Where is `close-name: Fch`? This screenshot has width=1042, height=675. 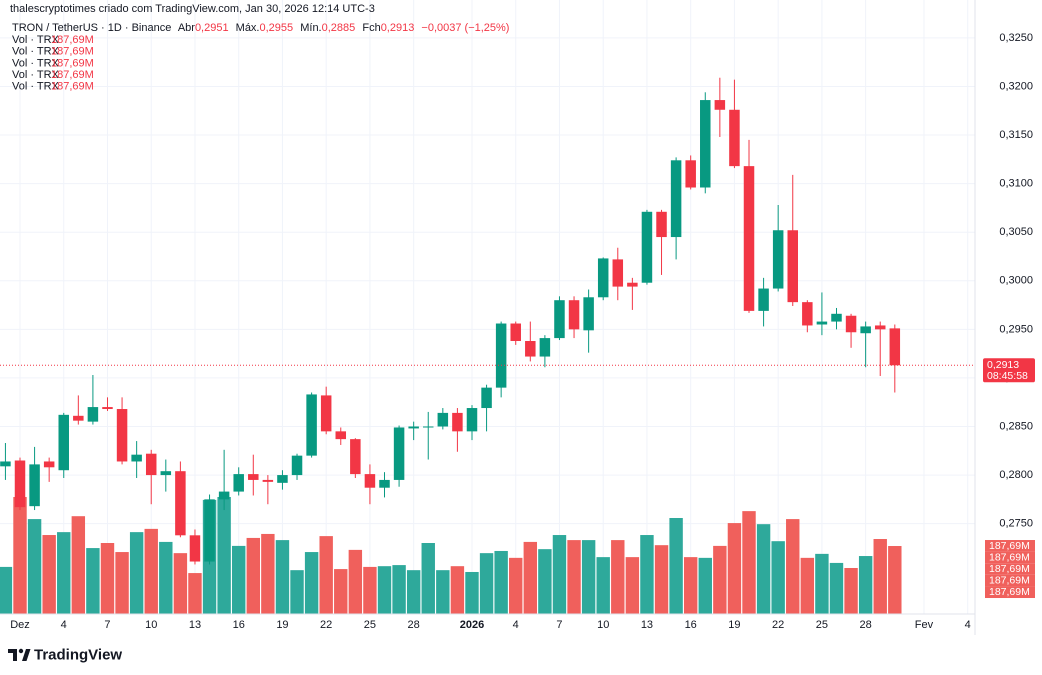
close-name: Fch is located at coordinates (371, 28).